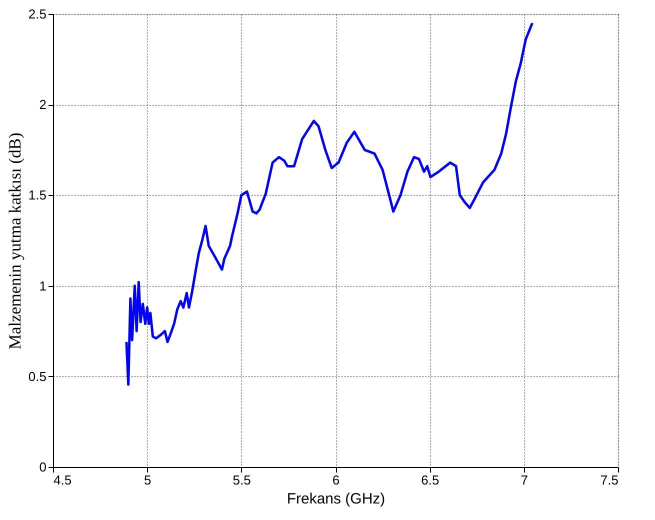 This screenshot has width=655, height=520. What do you see at coordinates (63, 480) in the screenshot?
I see `x-tick-label: 4.5` at bounding box center [63, 480].